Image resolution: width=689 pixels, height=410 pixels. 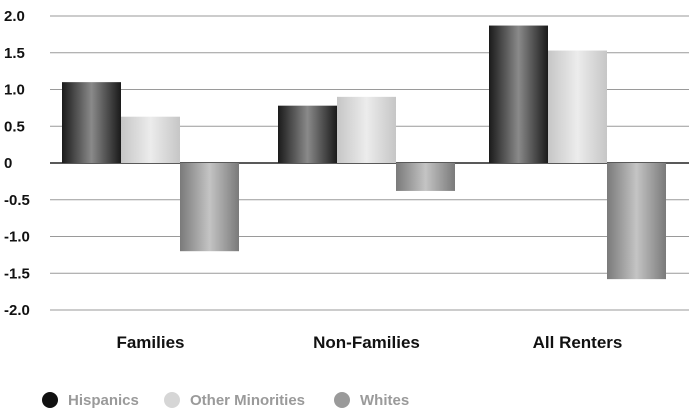 What do you see at coordinates (17, 200) in the screenshot?
I see `y-tick-label: -0.5` at bounding box center [17, 200].